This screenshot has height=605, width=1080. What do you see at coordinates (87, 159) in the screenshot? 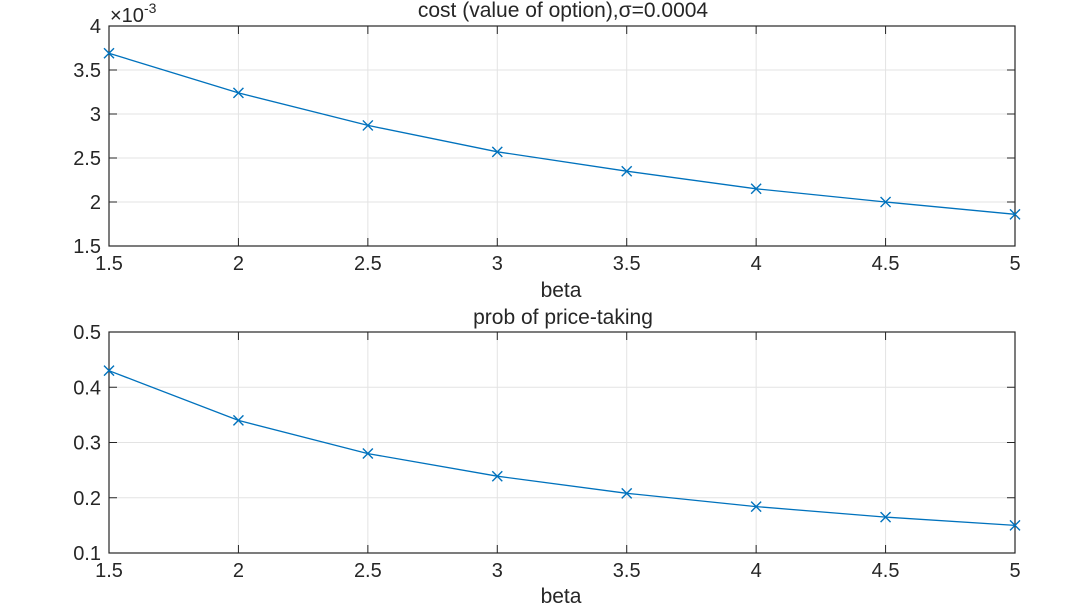
I see `cost-ytick-label: 2.5` at bounding box center [87, 159].